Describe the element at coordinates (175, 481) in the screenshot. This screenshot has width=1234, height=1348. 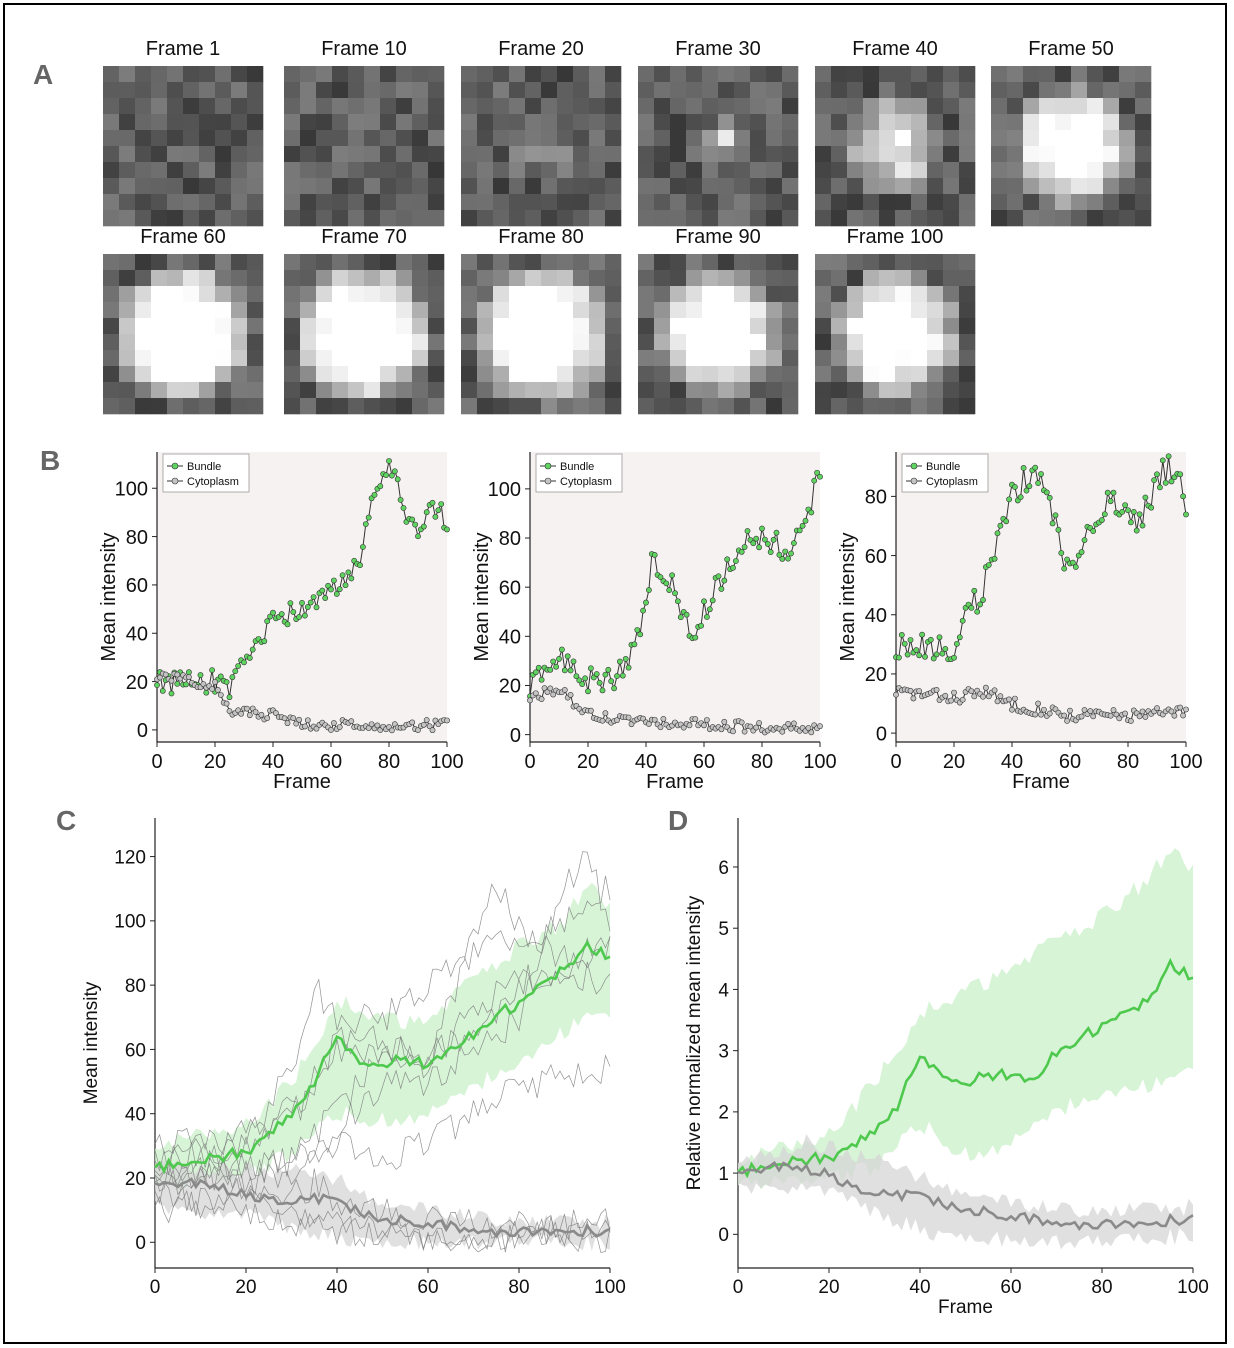
I see `legend-marker` at that location.